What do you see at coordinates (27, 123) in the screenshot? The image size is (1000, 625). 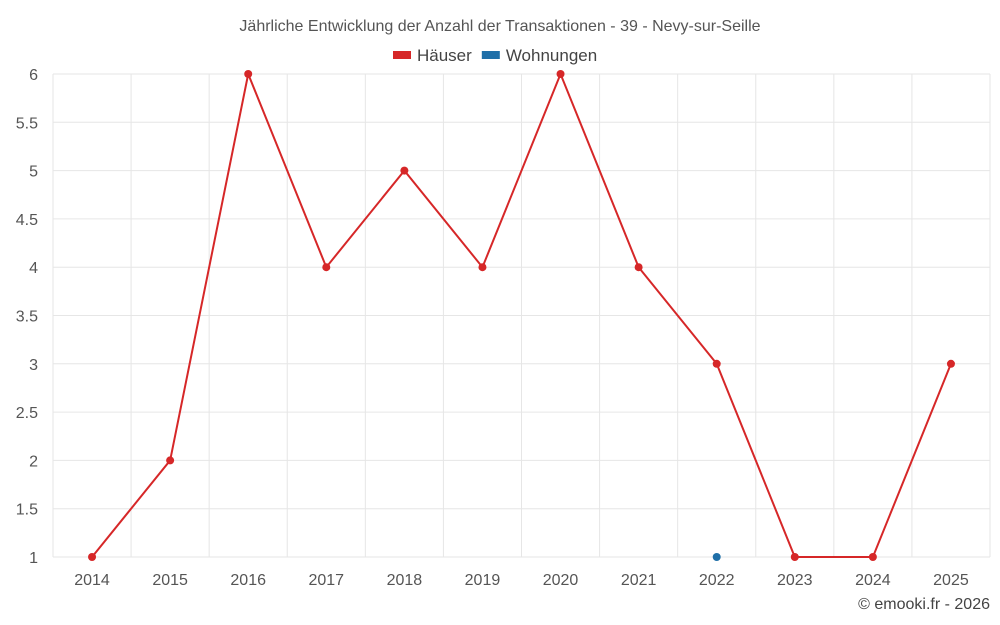 I see `y-tick-label: 5.5` at bounding box center [27, 123].